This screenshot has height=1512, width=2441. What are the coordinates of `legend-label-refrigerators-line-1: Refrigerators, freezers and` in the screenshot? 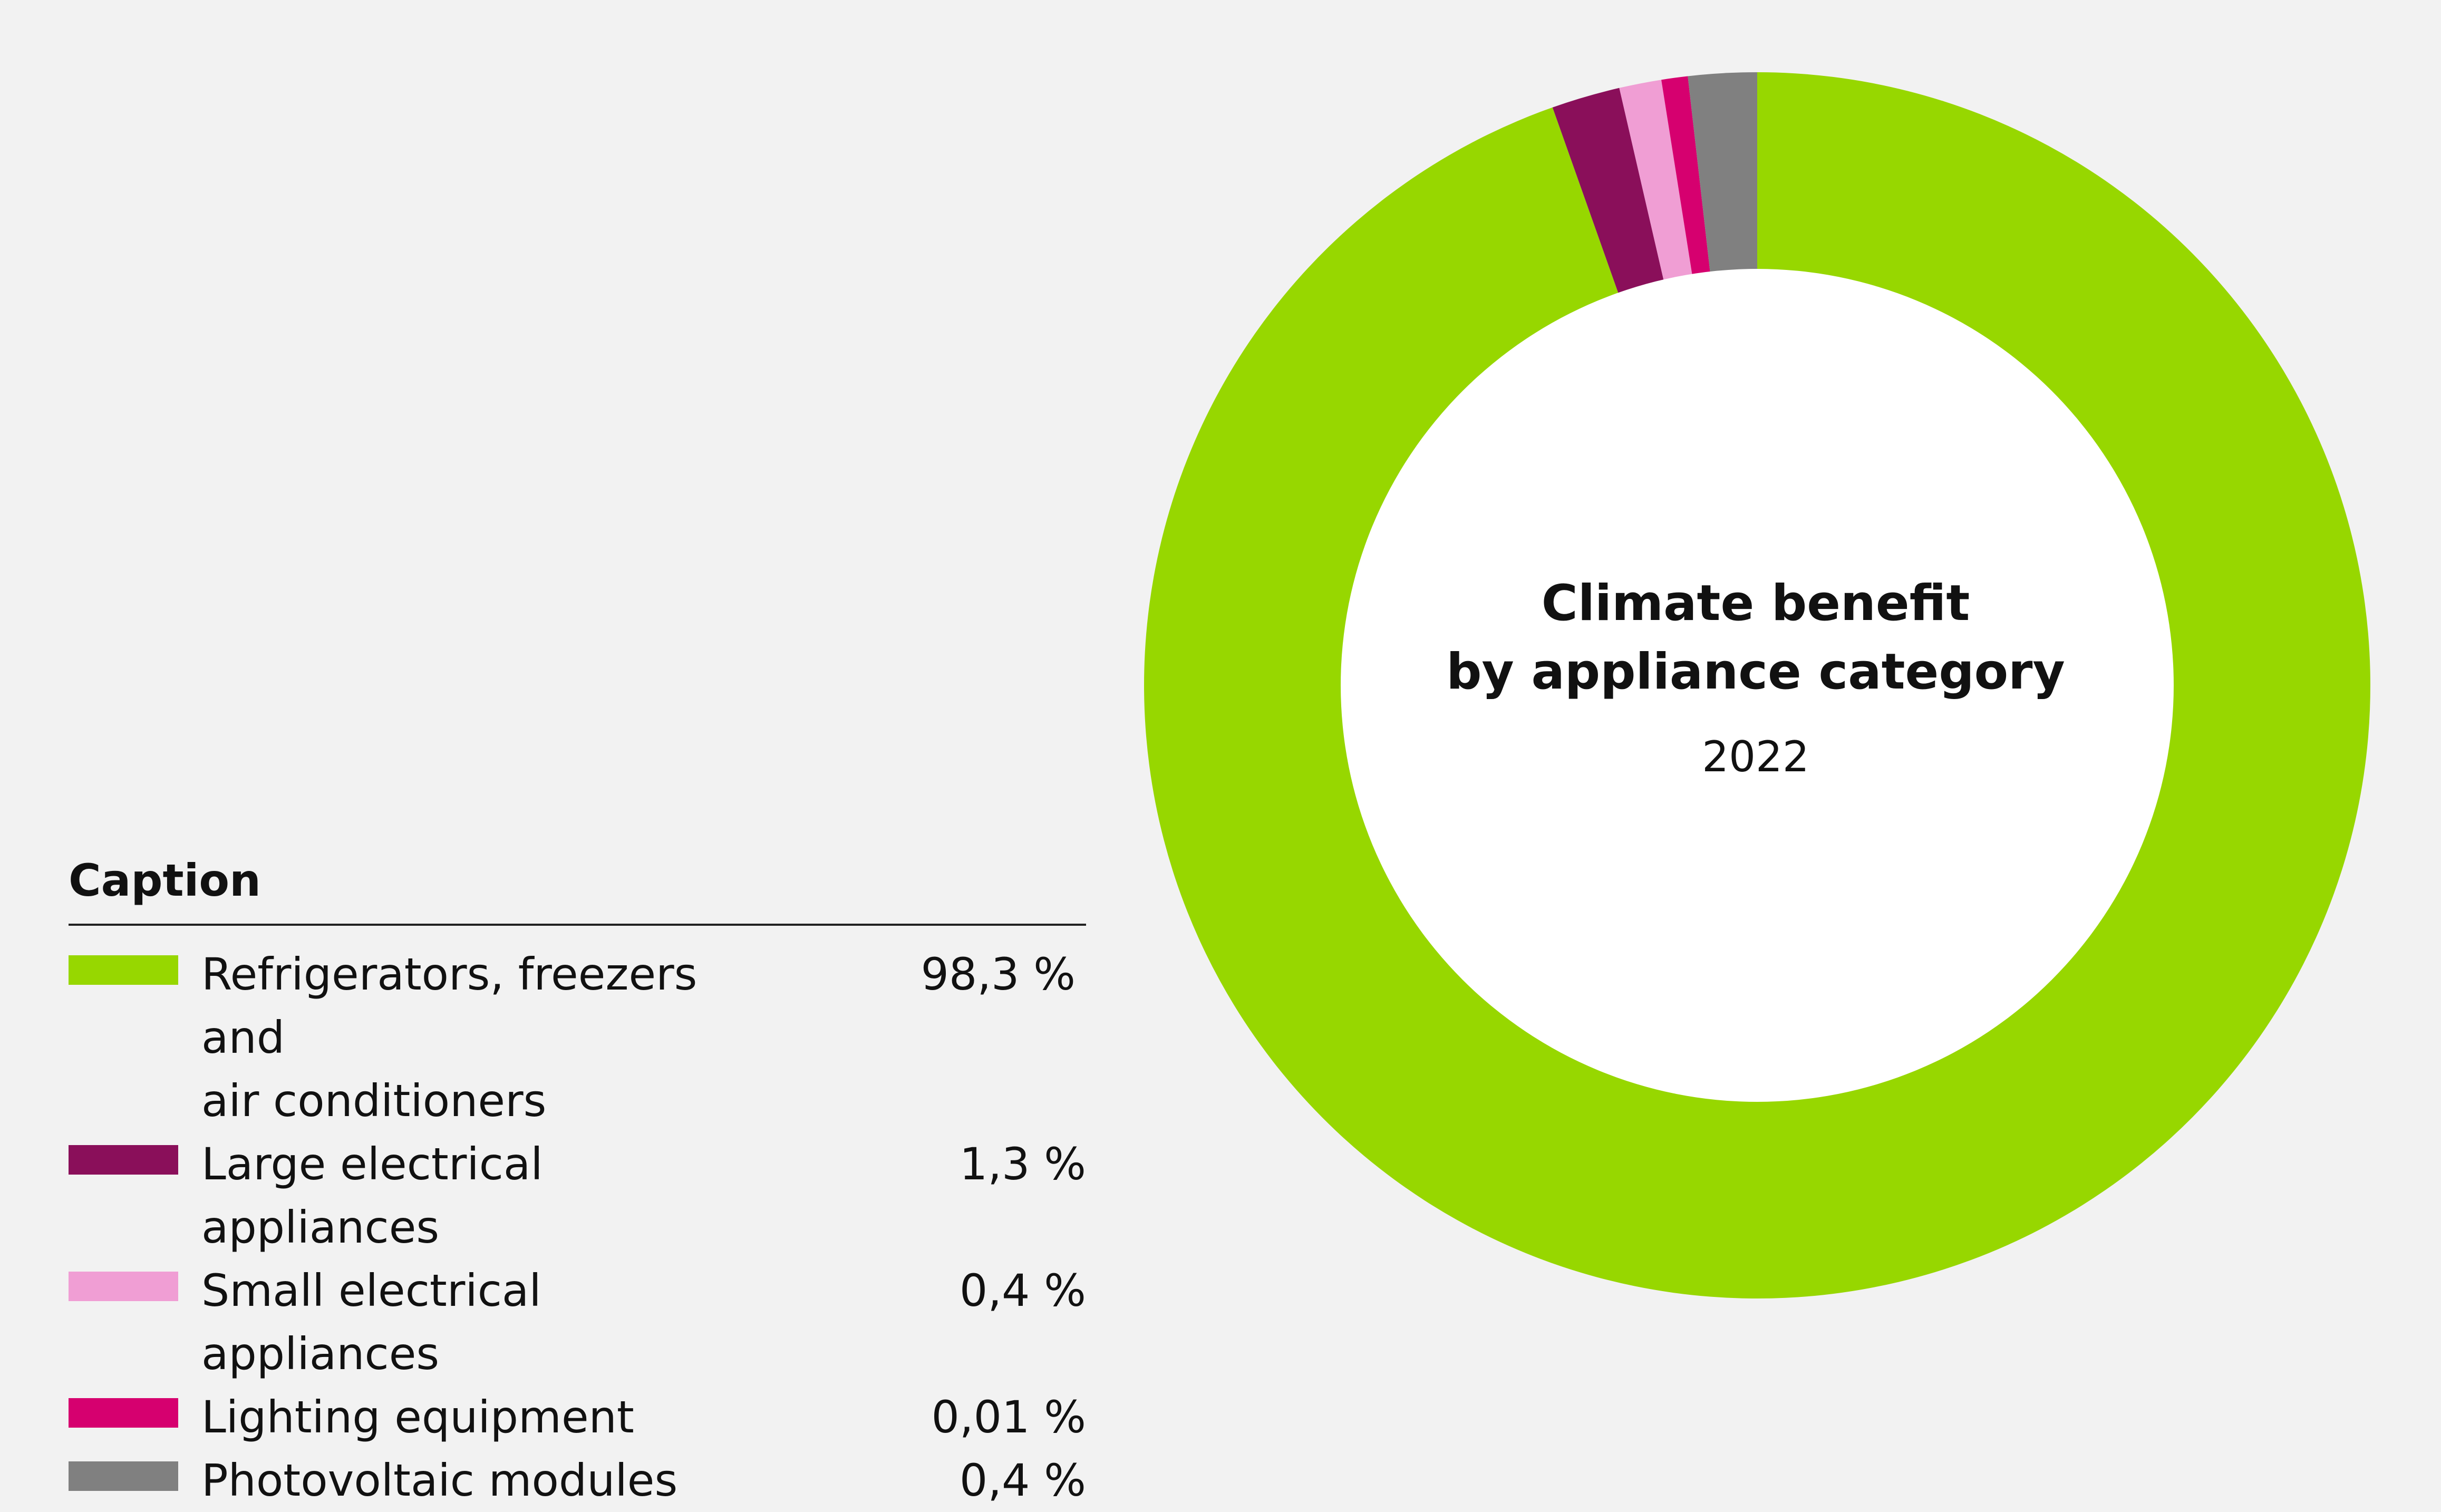 It's located at (450, 1005).